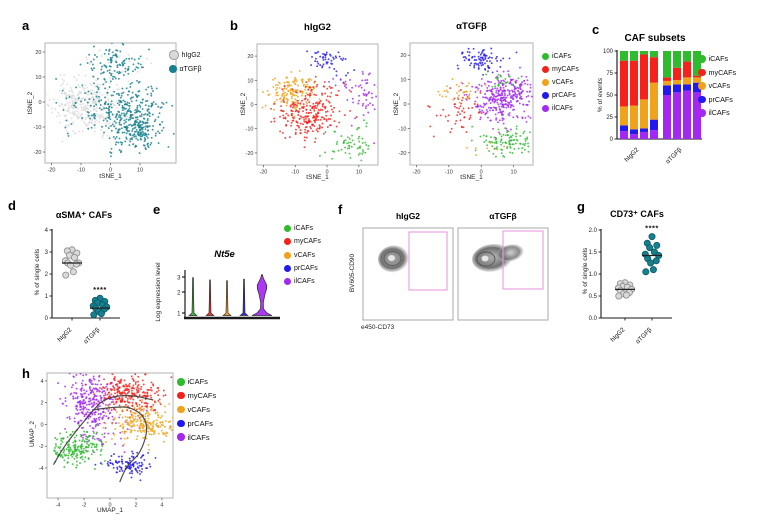 The height and width of the screenshot is (520, 768). I want to click on panel-a-yaxis-title: tSNE_2, so click(30, 103).